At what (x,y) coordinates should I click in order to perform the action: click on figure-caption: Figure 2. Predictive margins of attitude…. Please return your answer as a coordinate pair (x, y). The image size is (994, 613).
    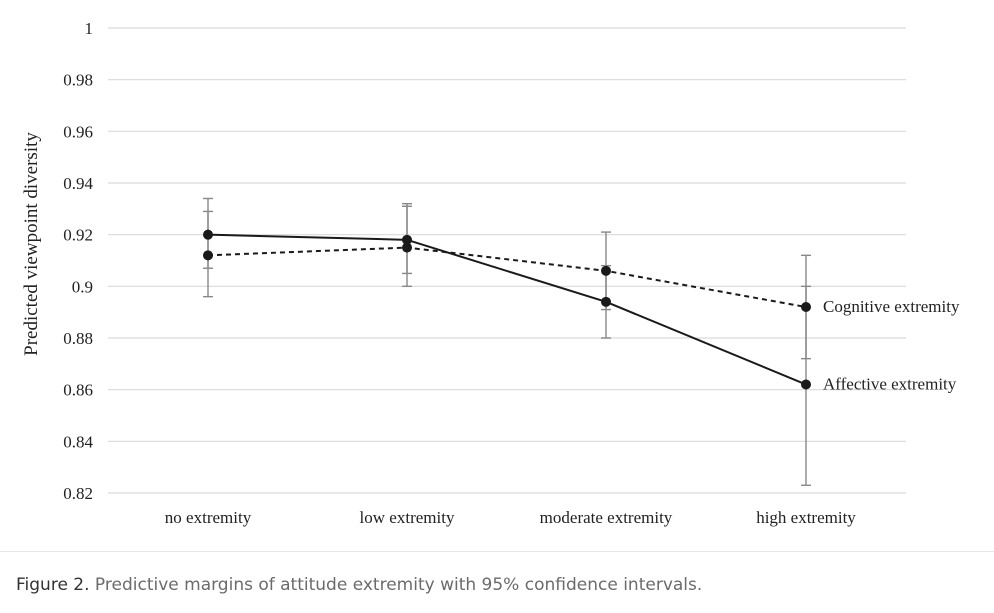
    Looking at the image, I should click on (359, 585).